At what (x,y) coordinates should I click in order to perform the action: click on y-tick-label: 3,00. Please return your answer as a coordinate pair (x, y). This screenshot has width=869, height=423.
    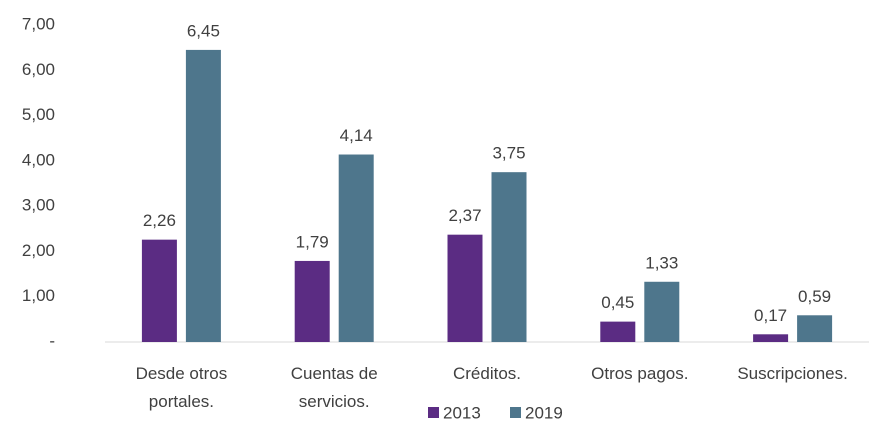
    Looking at the image, I should click on (38, 205).